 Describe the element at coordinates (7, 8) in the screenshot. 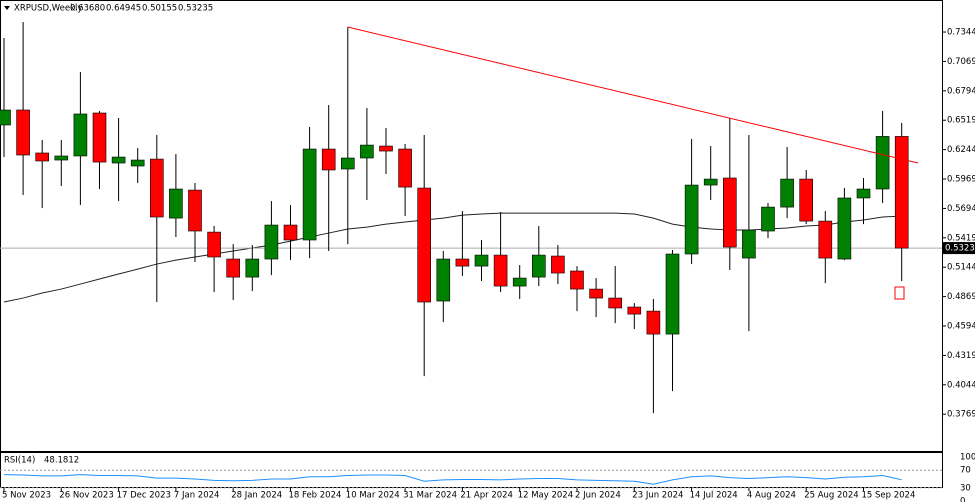

I see `menu-arrow` at that location.